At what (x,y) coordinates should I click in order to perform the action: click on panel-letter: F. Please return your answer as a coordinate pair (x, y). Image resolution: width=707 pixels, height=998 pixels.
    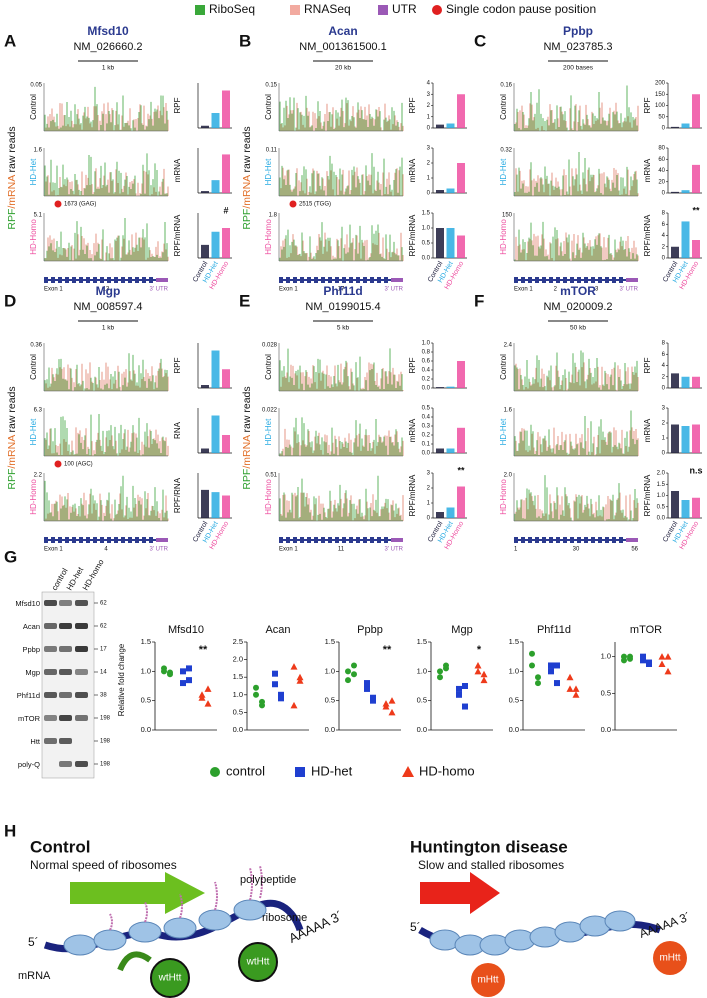
    Looking at the image, I should click on (479, 300).